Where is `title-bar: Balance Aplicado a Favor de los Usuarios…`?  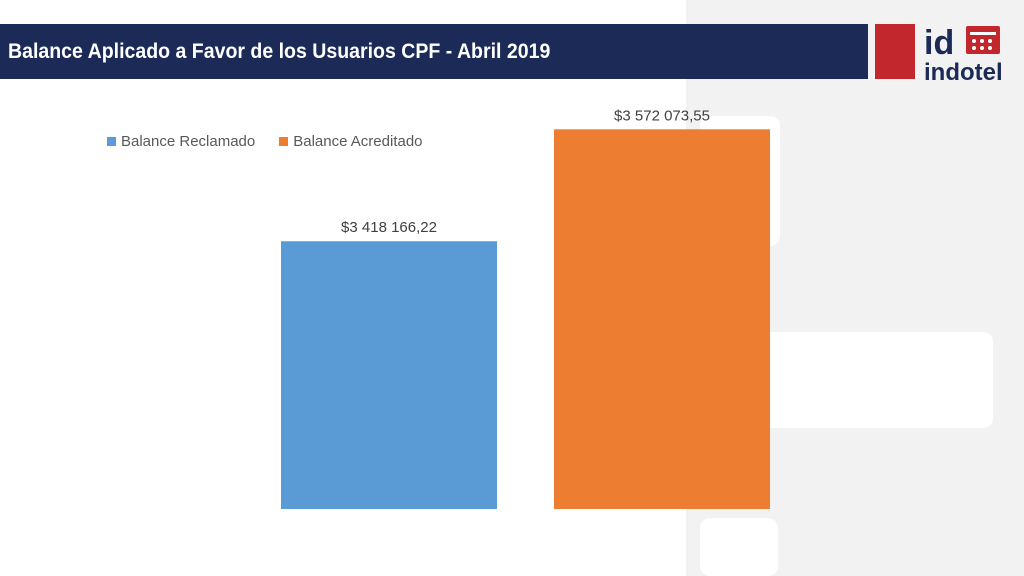
title-bar: Balance Aplicado a Favor de los Usuarios… is located at coordinates (434, 51).